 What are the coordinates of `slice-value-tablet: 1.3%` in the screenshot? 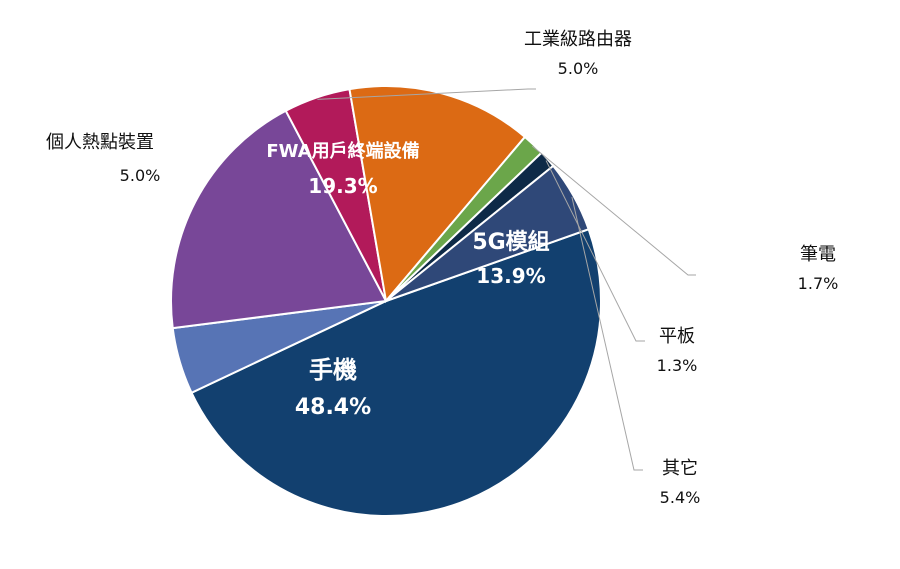 It's located at (677, 365).